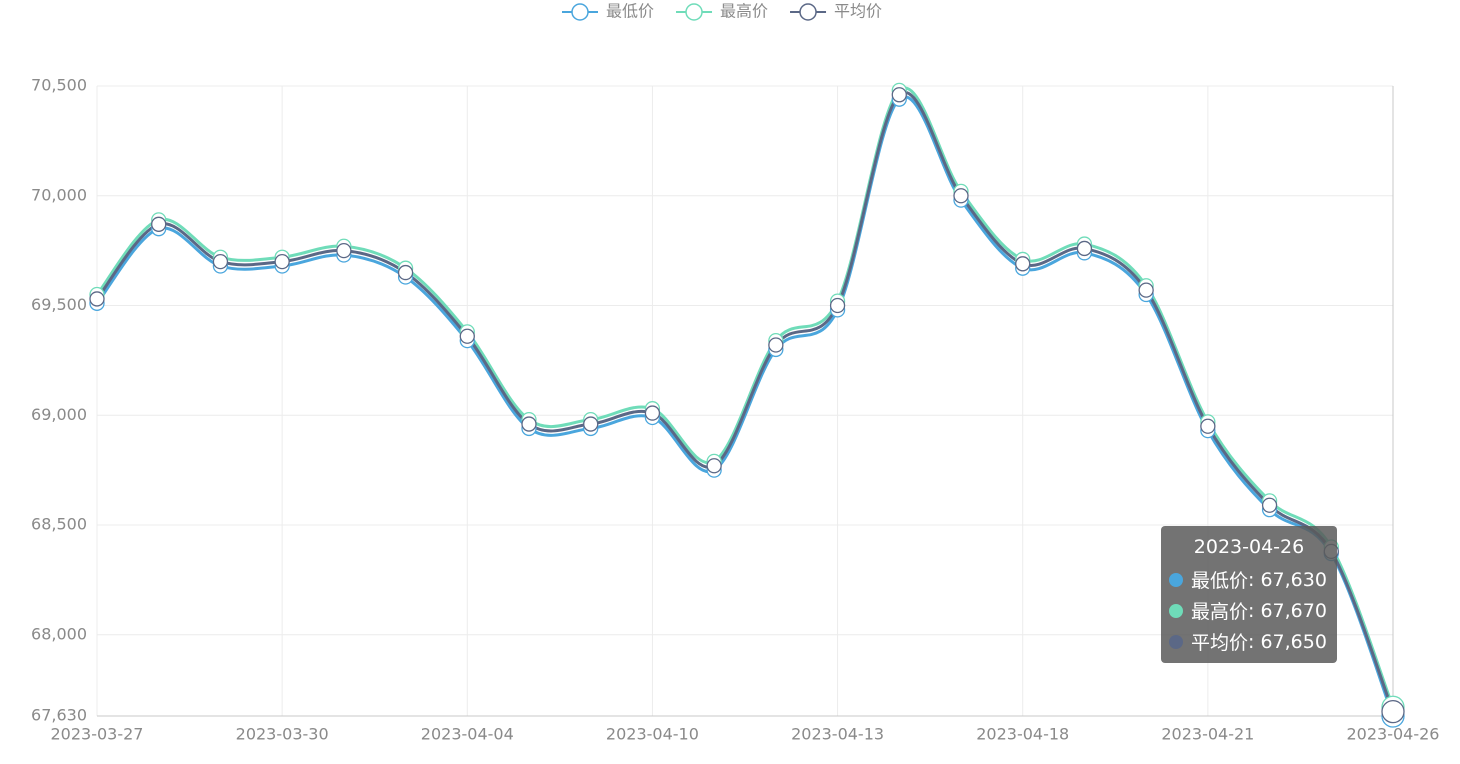 The height and width of the screenshot is (764, 1460). Describe the element at coordinates (59, 715) in the screenshot. I see `y-tick-label: 67,630` at that location.